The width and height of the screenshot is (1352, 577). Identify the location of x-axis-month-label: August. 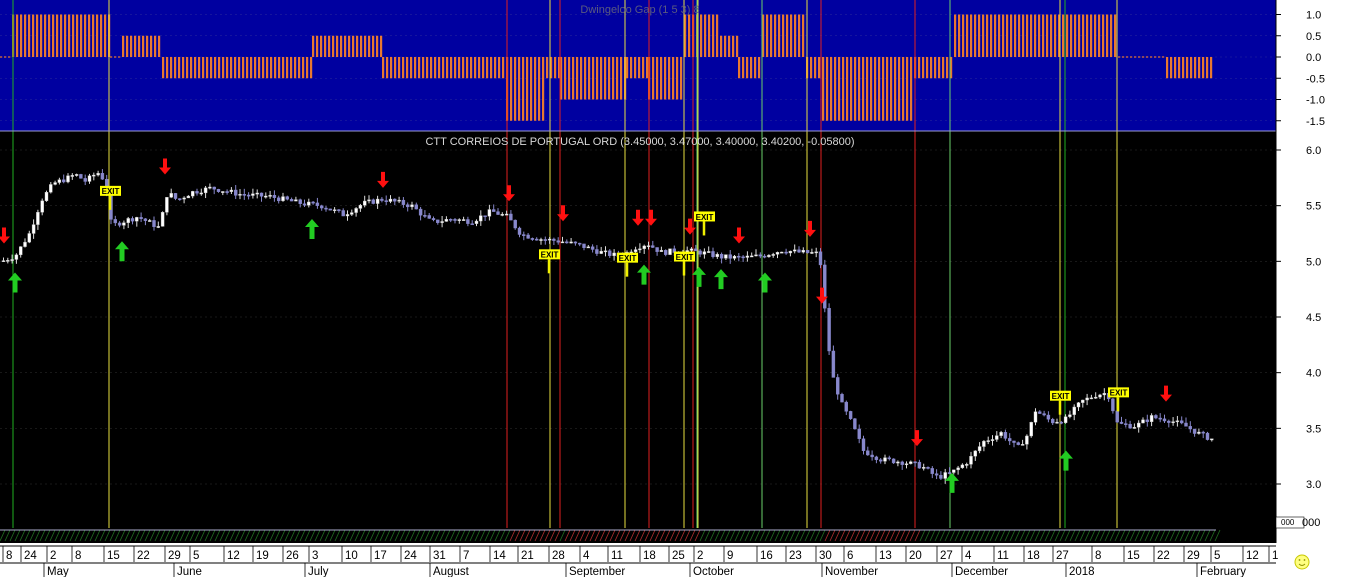
(451, 571).